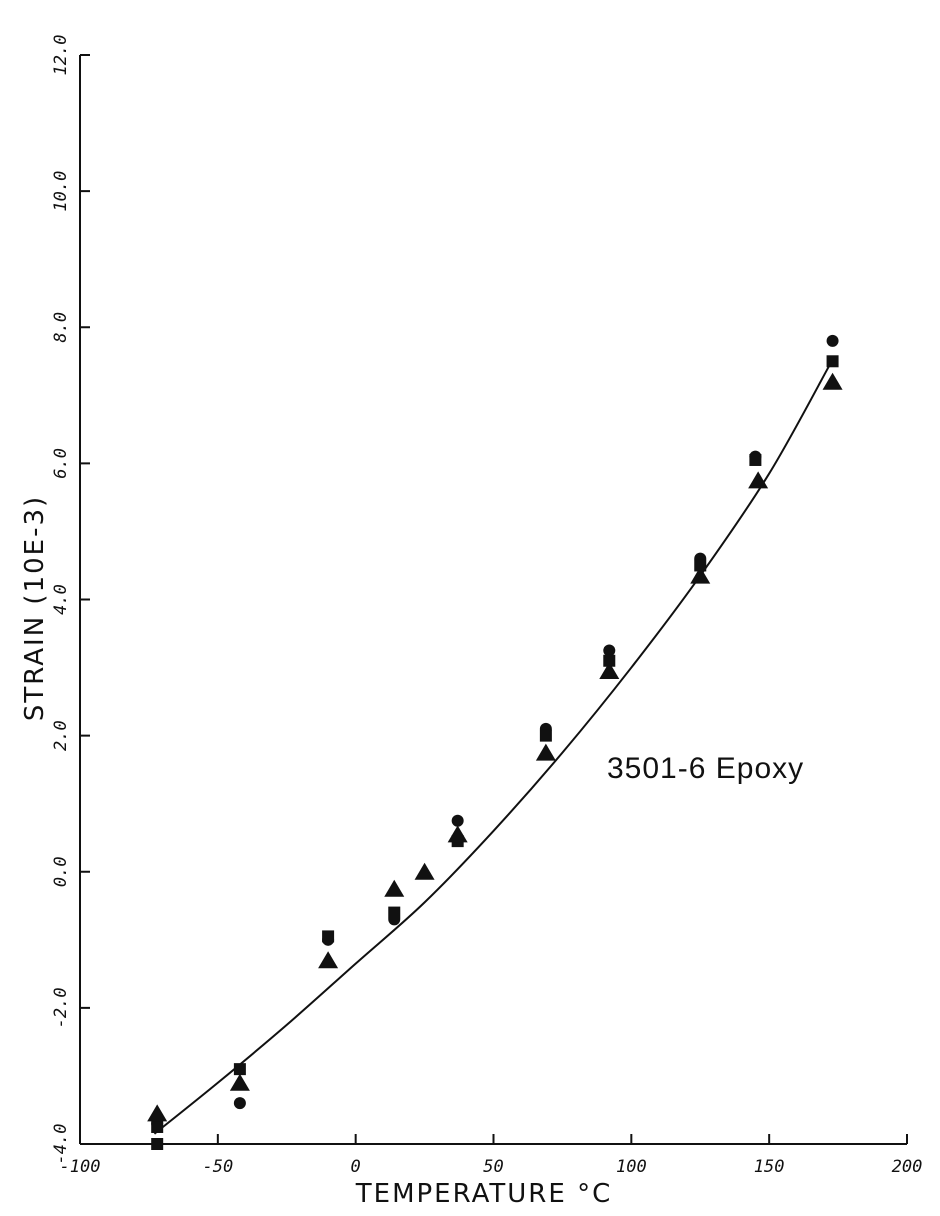 This screenshot has height=1216, width=940. I want to click on x-tick-label: -100, so click(80, 1167).